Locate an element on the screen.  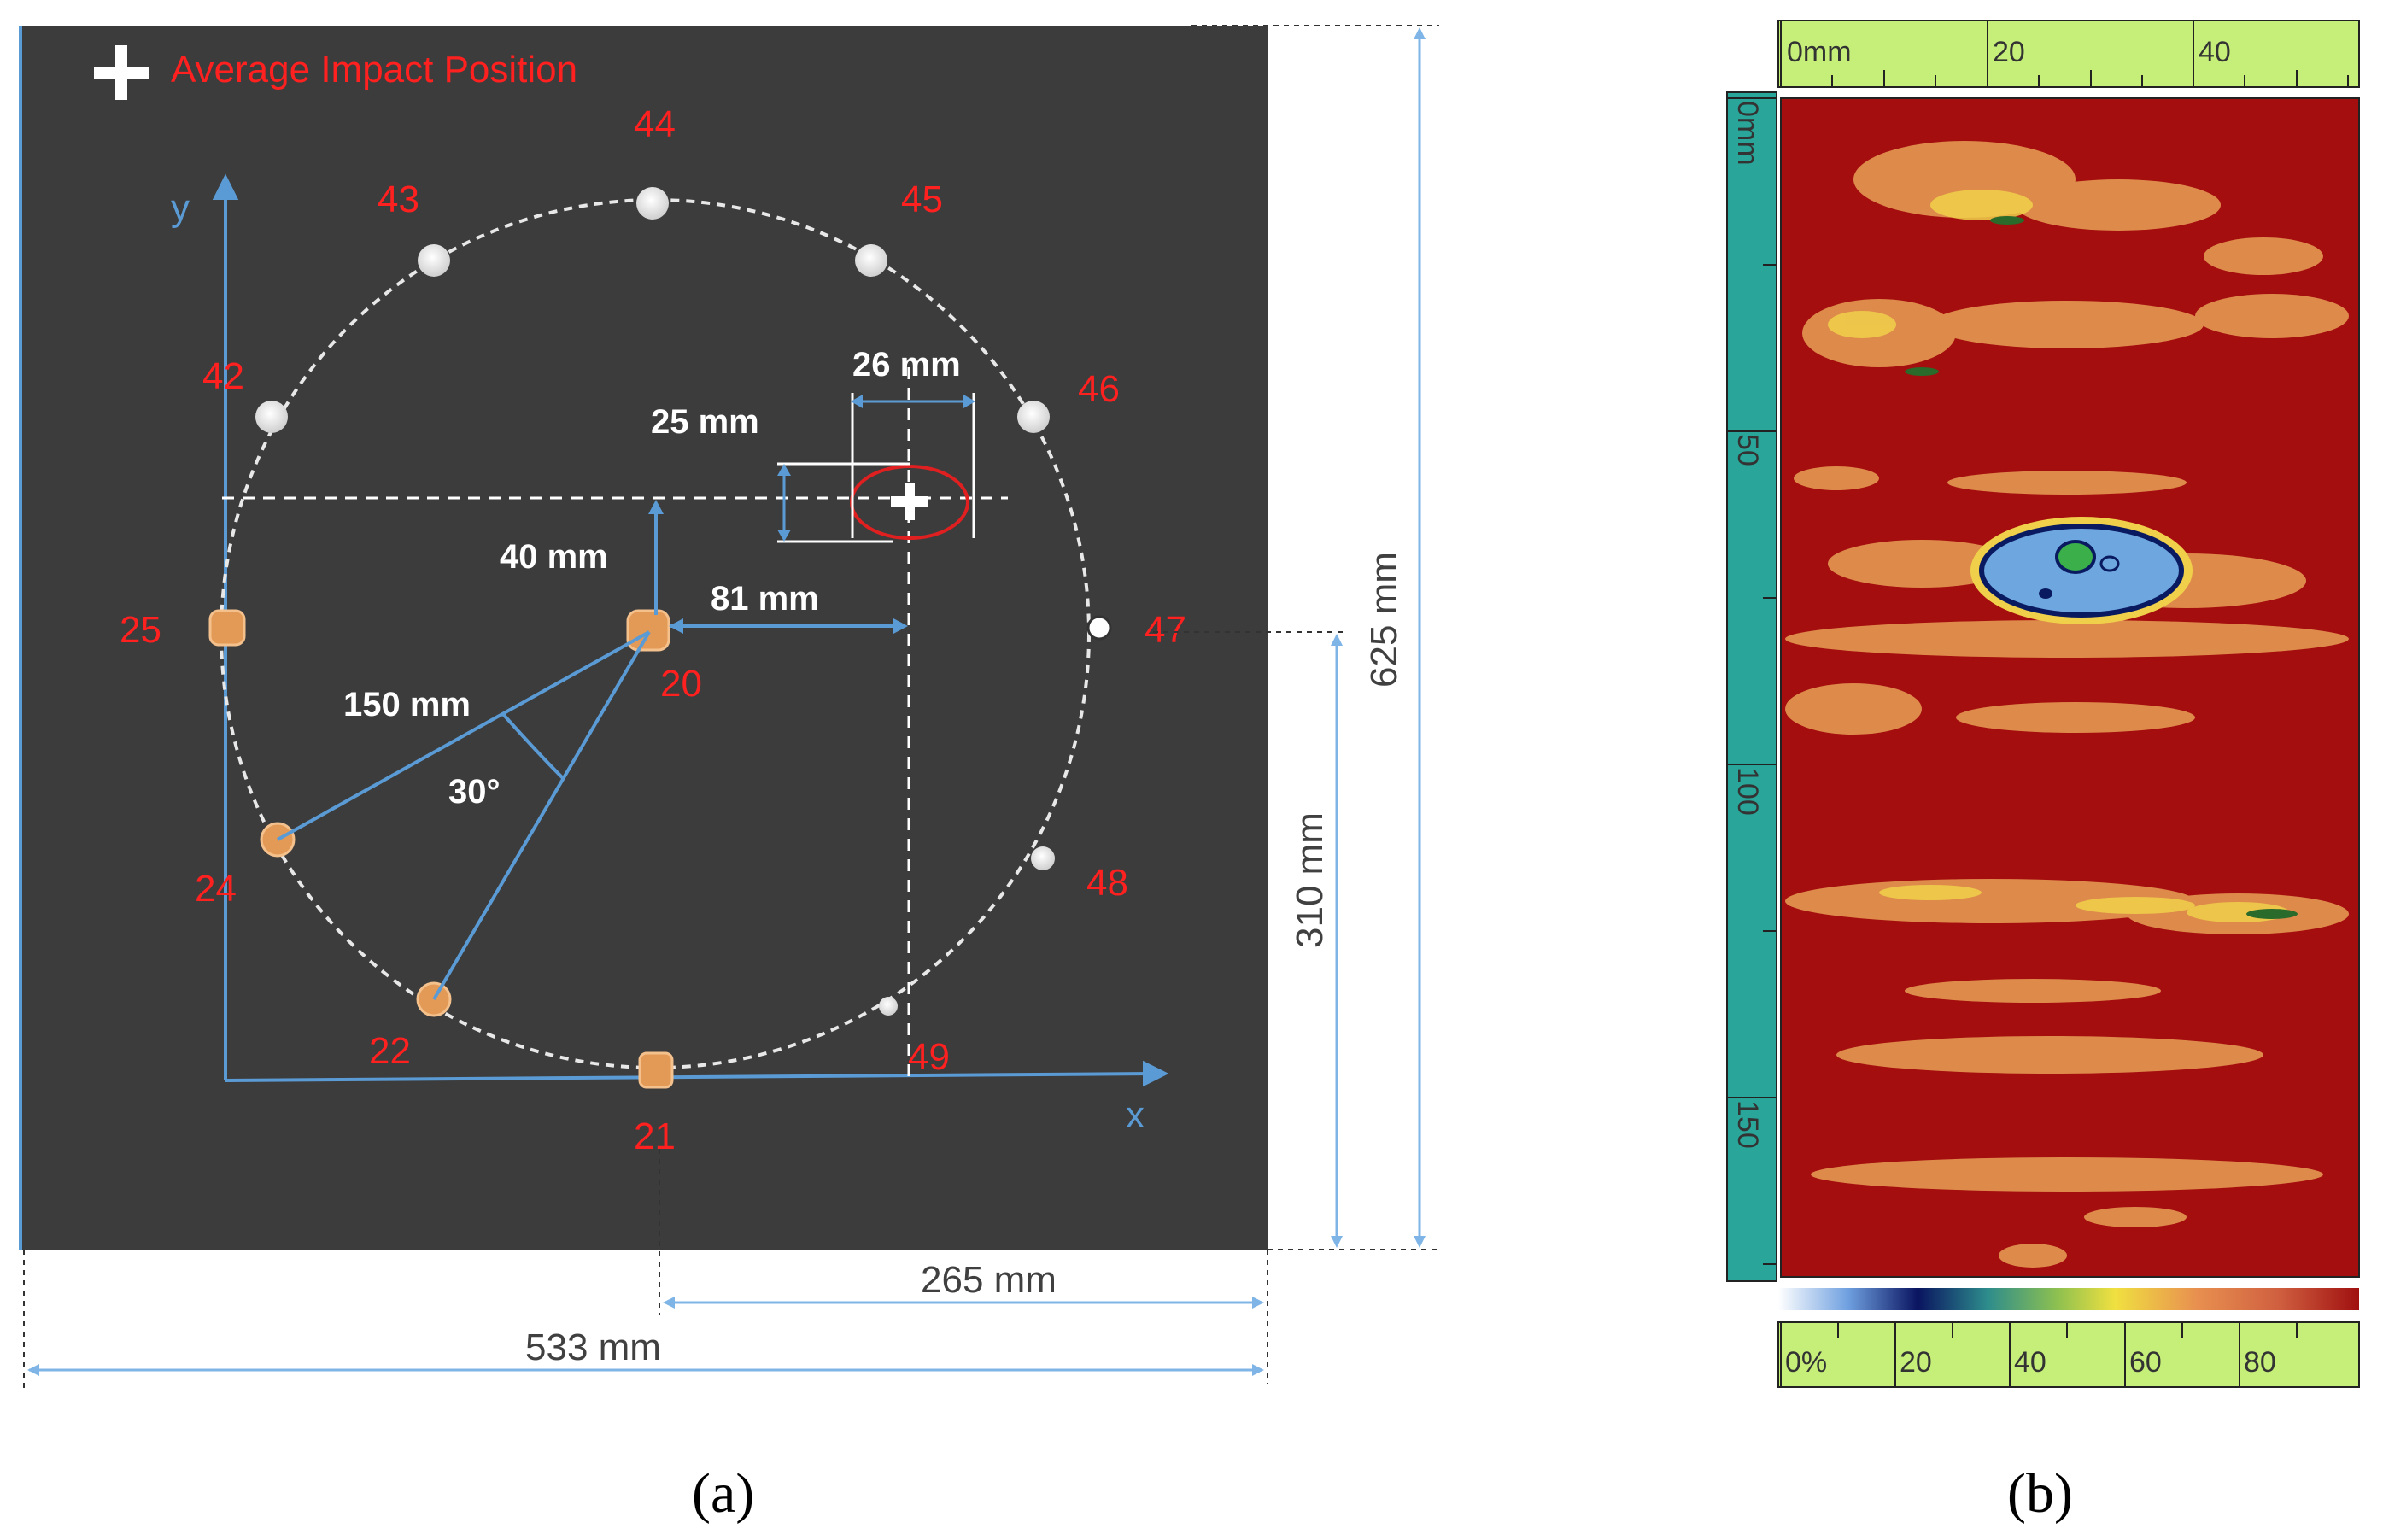
bottom-scale is located at coordinates (2068, 1354).